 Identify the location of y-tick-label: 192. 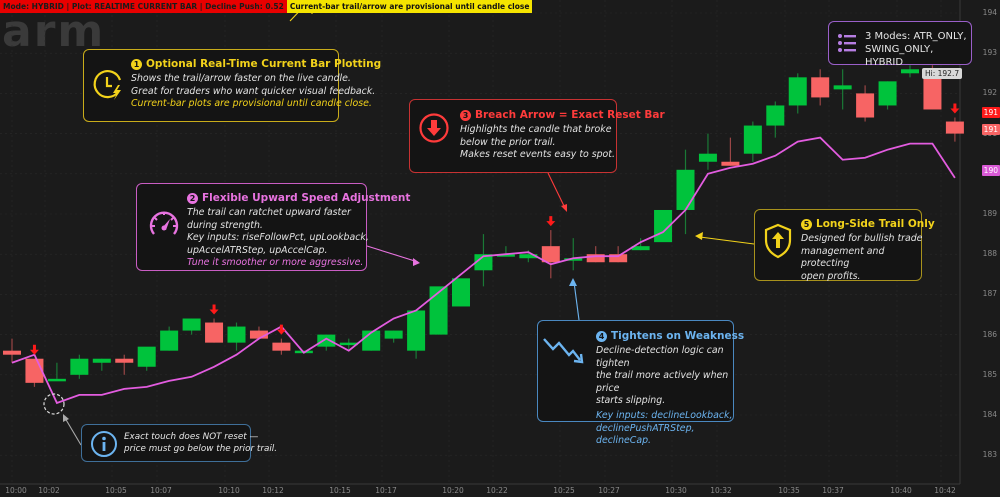
(989, 93).